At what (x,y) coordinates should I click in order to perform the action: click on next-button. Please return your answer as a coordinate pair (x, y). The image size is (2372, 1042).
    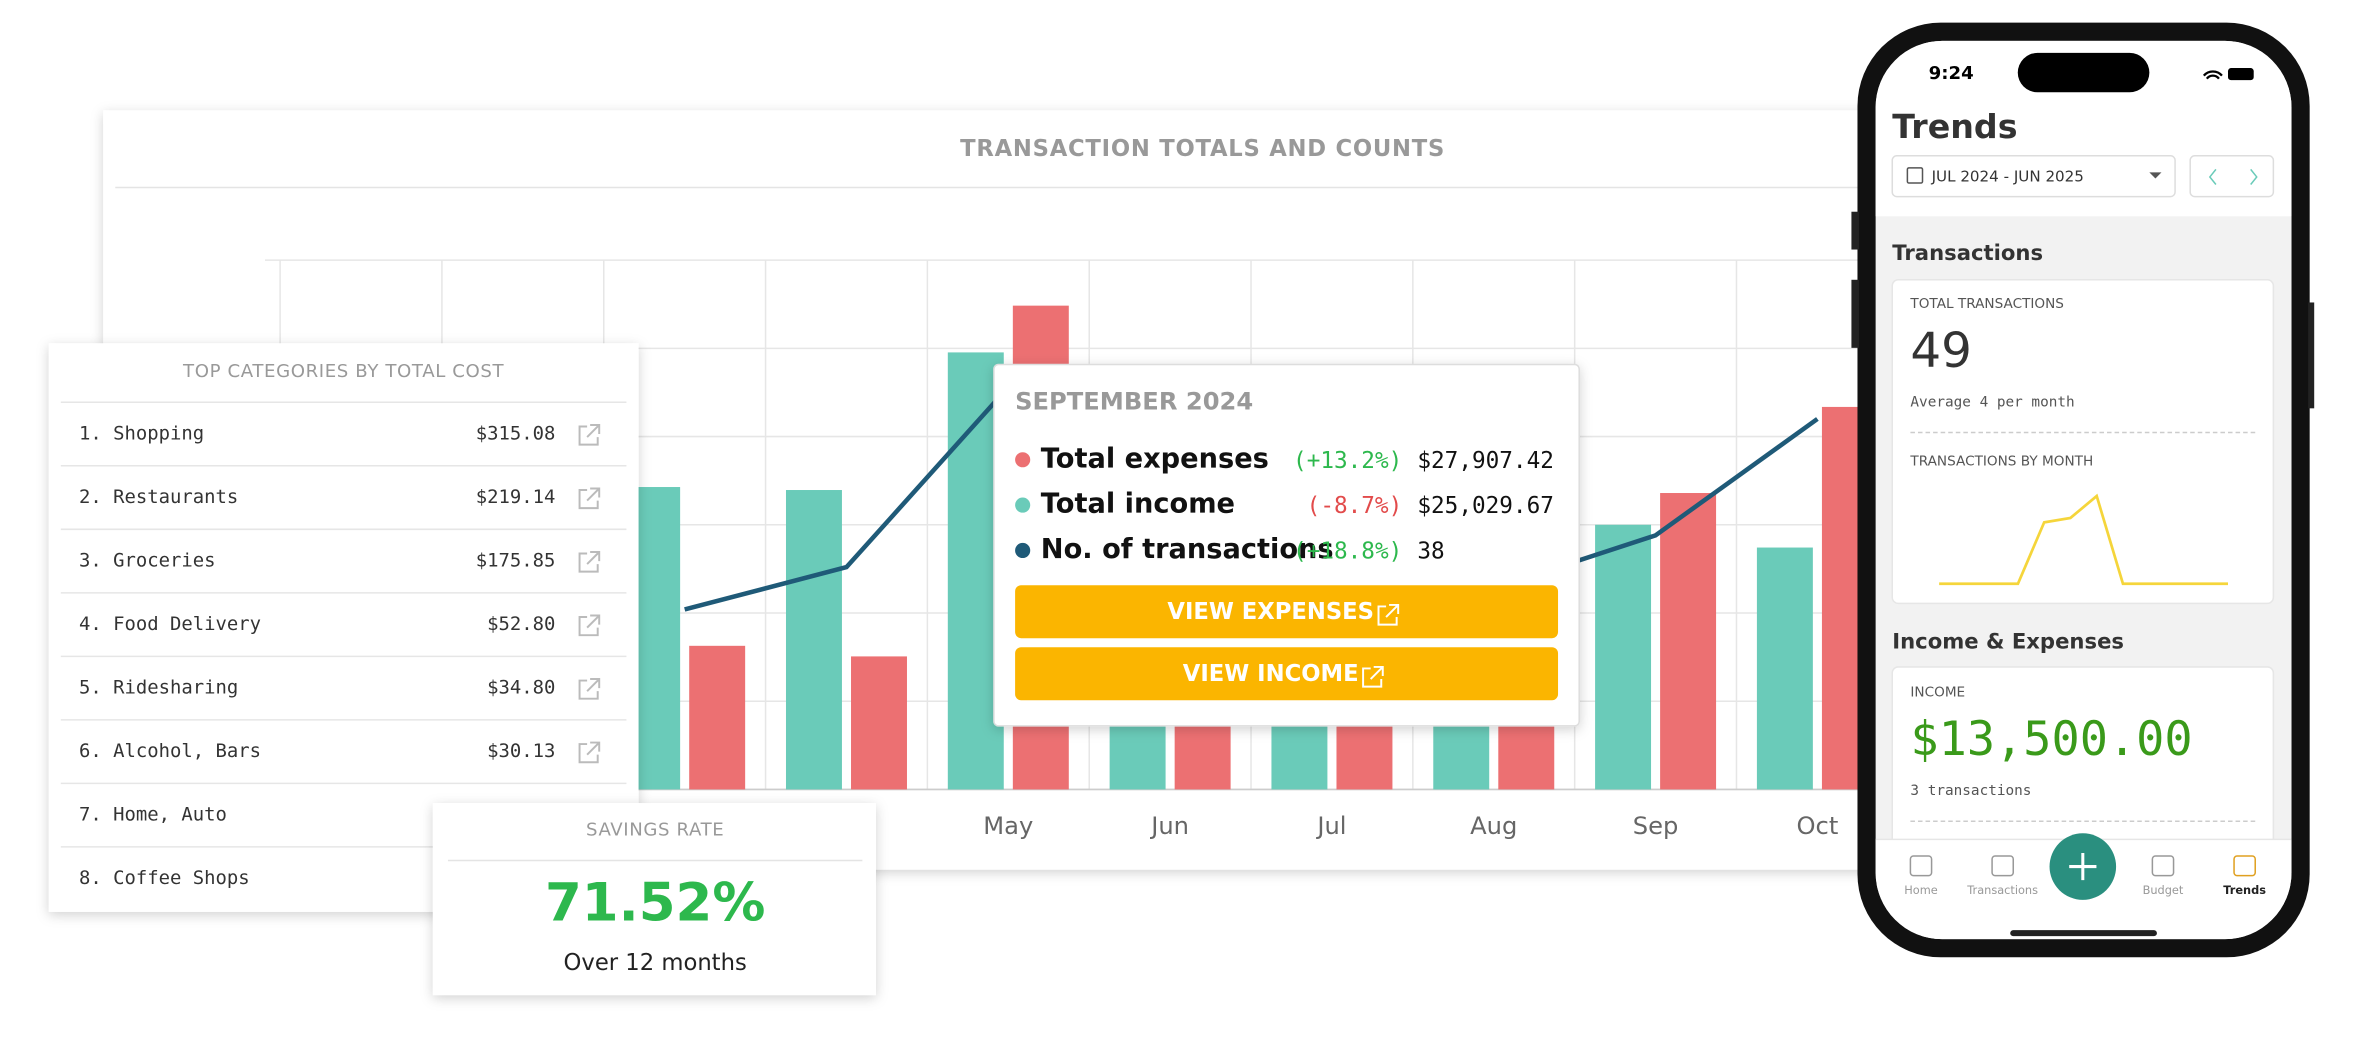
    Looking at the image, I should click on (2254, 176).